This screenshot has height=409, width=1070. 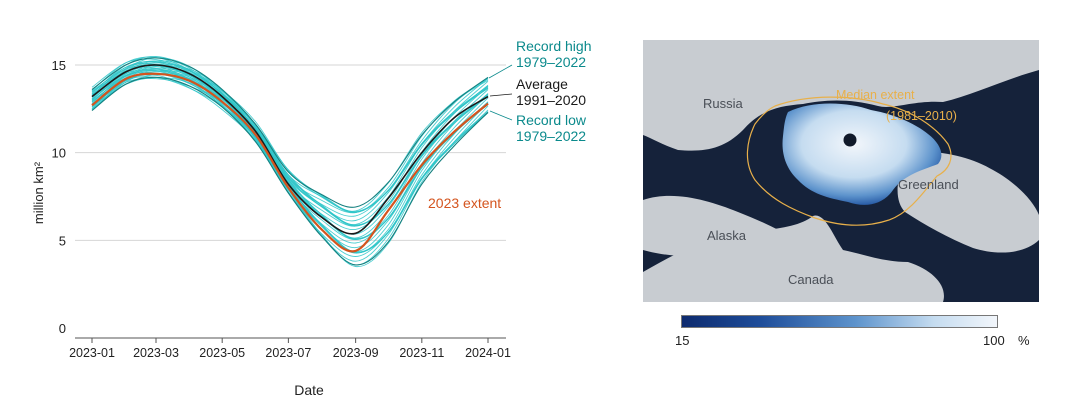 What do you see at coordinates (501, 95) in the screenshot?
I see `average-pointer` at bounding box center [501, 95].